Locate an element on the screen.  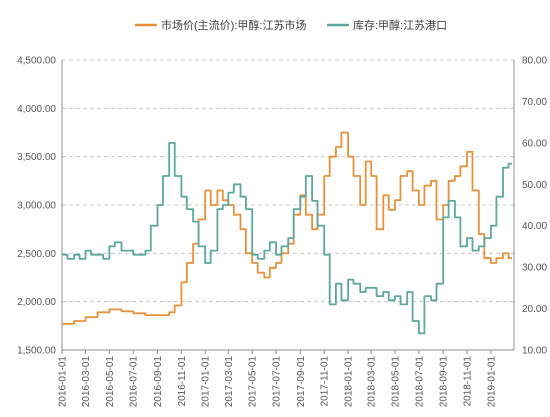
y-right-tick-label: 30.00 is located at coordinates (534, 268).